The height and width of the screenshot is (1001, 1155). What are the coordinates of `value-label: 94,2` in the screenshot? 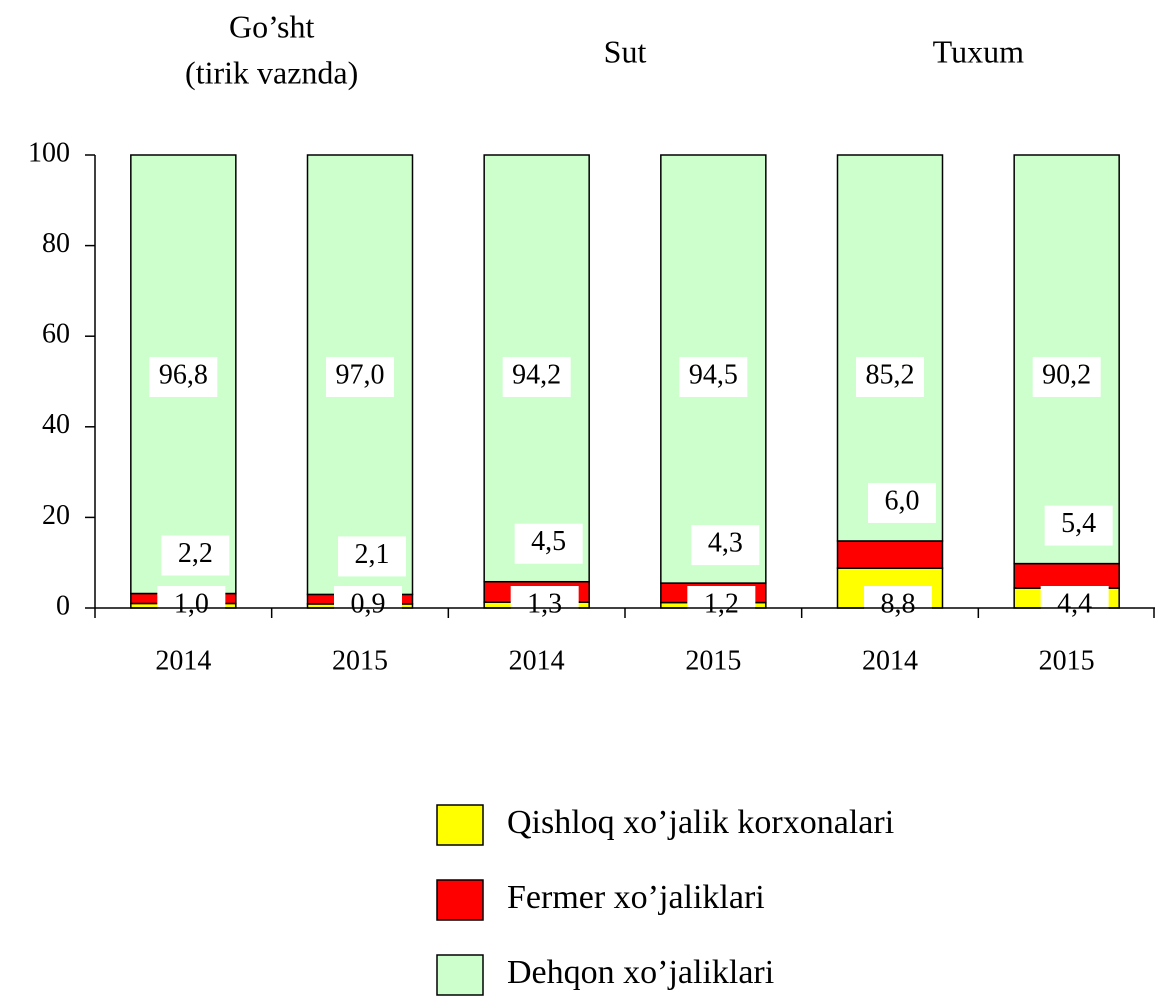 It's located at (536, 374).